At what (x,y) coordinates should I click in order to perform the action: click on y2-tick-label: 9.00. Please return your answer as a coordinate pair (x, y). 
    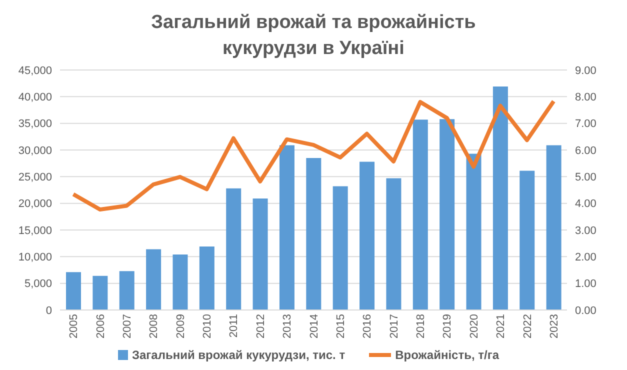
    Looking at the image, I should click on (585, 70).